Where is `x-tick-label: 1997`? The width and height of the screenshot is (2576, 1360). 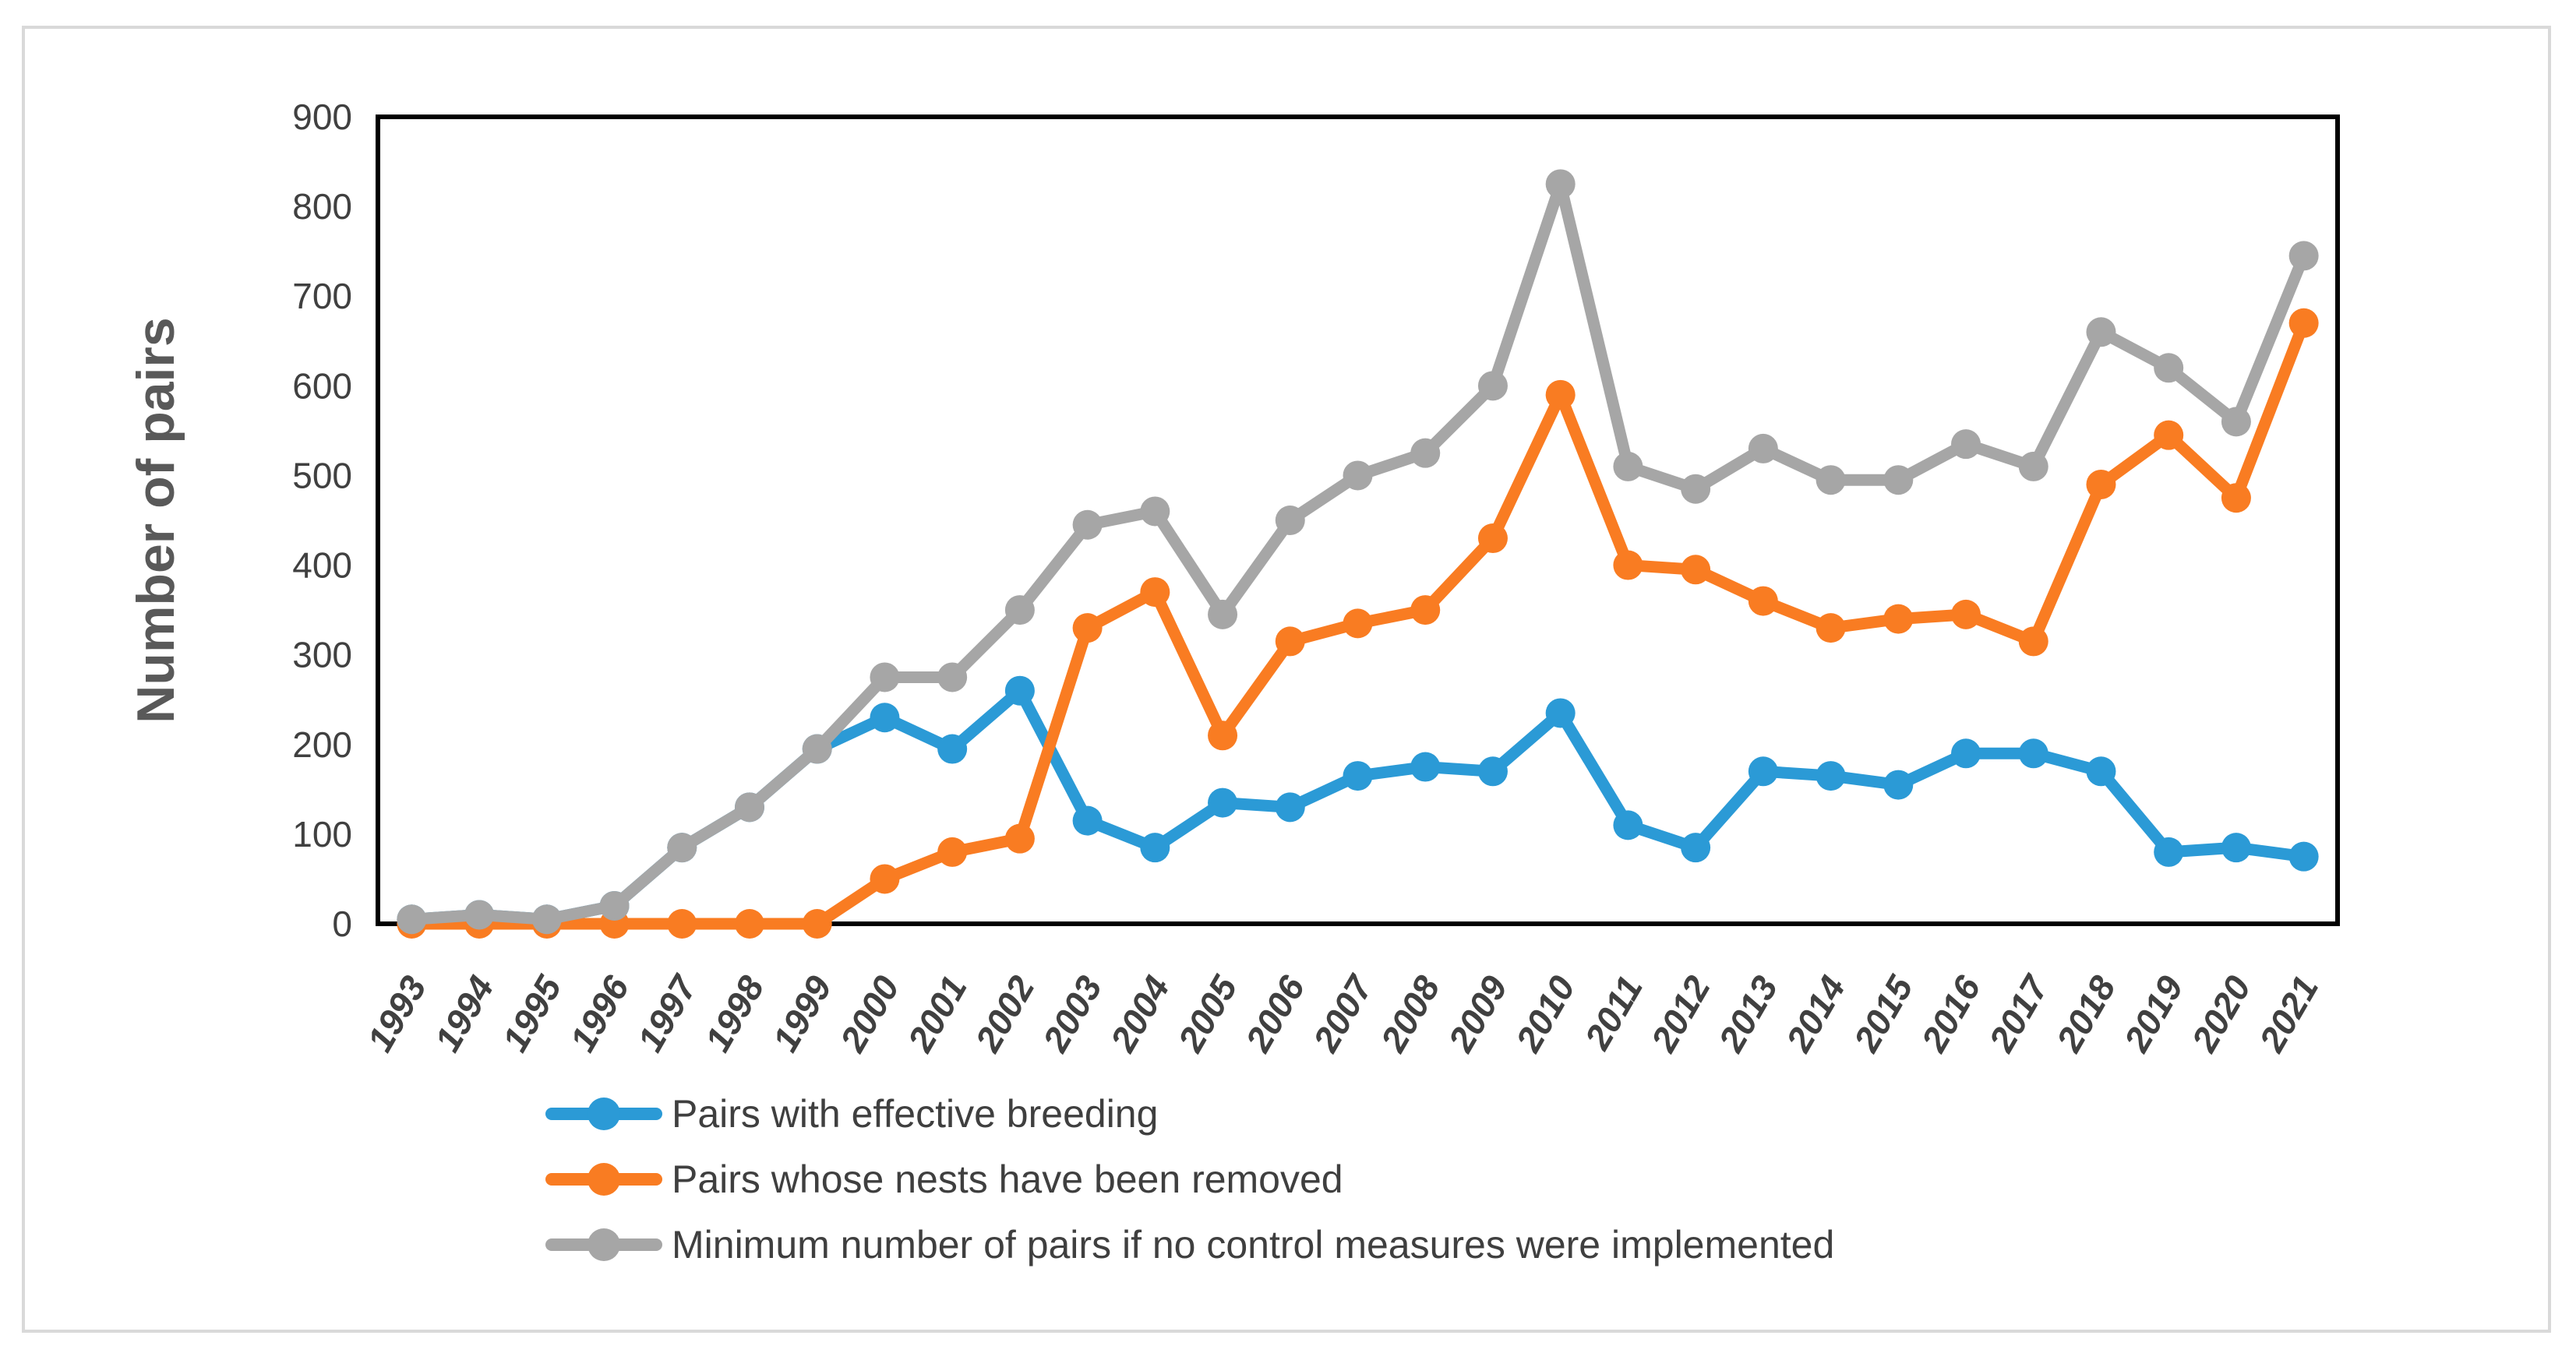
x-tick-label: 1997 is located at coordinates (667, 1013).